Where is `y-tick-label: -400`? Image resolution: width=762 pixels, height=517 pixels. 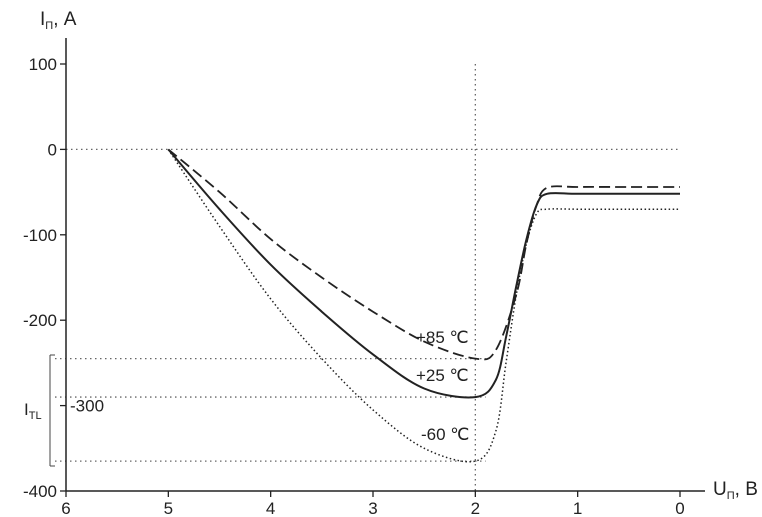 y-tick-label: -400 is located at coordinates (40, 491).